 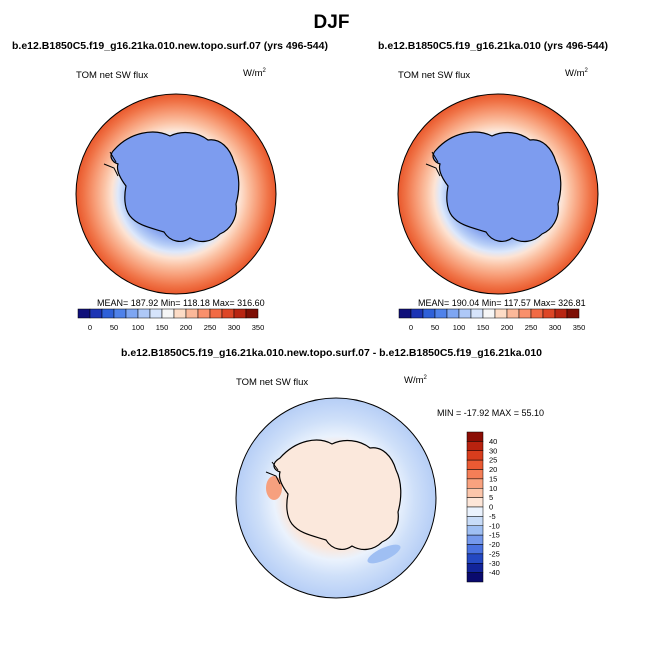 I want to click on panel3-colorbar-tick-label: 5, so click(x=491, y=497).